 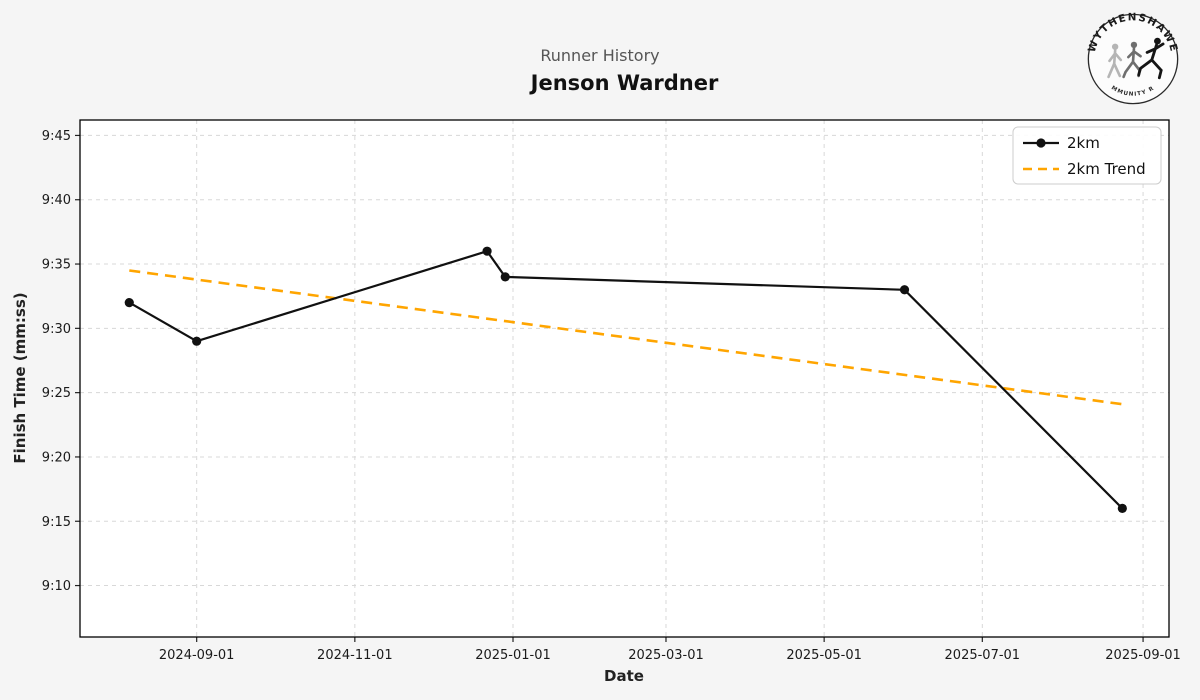 I want to click on x-tick-label: 2024-11-01, so click(x=355, y=655).